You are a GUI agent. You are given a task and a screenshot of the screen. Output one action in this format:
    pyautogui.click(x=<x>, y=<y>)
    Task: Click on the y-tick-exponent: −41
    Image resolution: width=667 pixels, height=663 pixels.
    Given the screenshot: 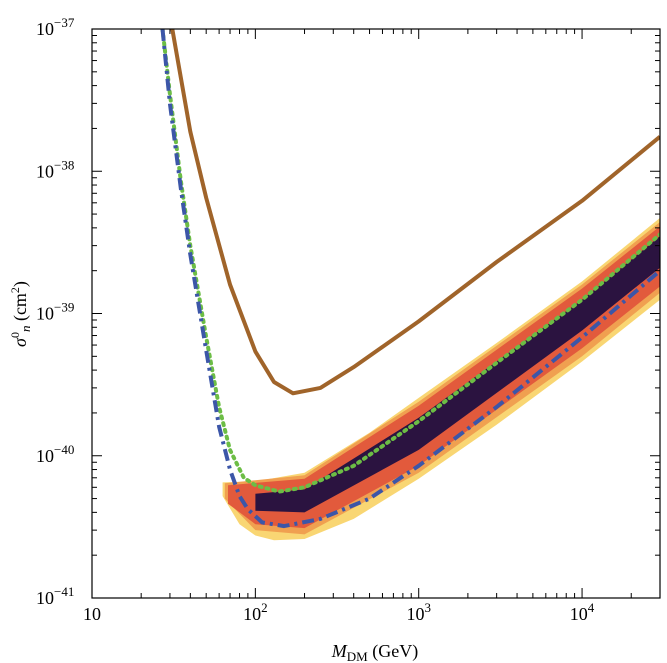 What is the action you would take?
    pyautogui.click(x=64, y=591)
    